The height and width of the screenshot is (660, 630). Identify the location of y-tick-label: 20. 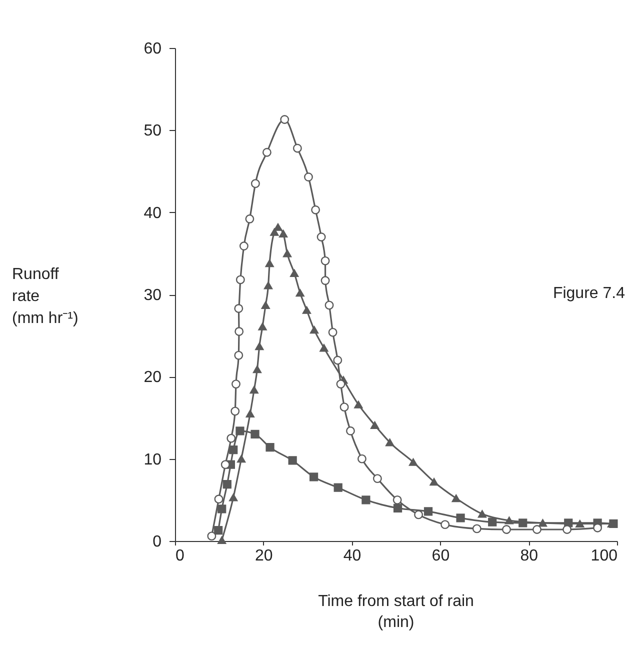
(153, 377).